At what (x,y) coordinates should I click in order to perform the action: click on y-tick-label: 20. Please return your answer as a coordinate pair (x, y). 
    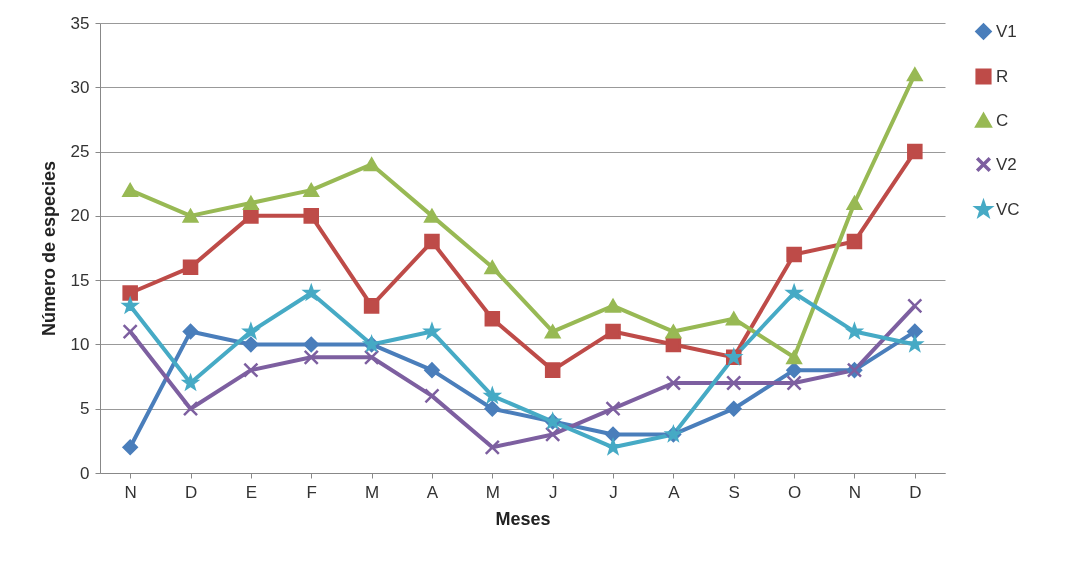
    Looking at the image, I should click on (80, 216).